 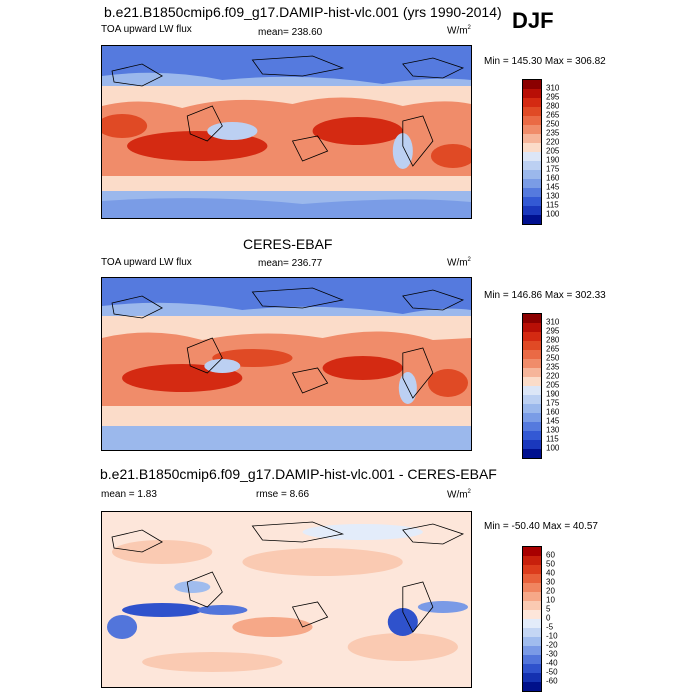 I want to click on colorbar-tick-label: -5, so click(x=550, y=627).